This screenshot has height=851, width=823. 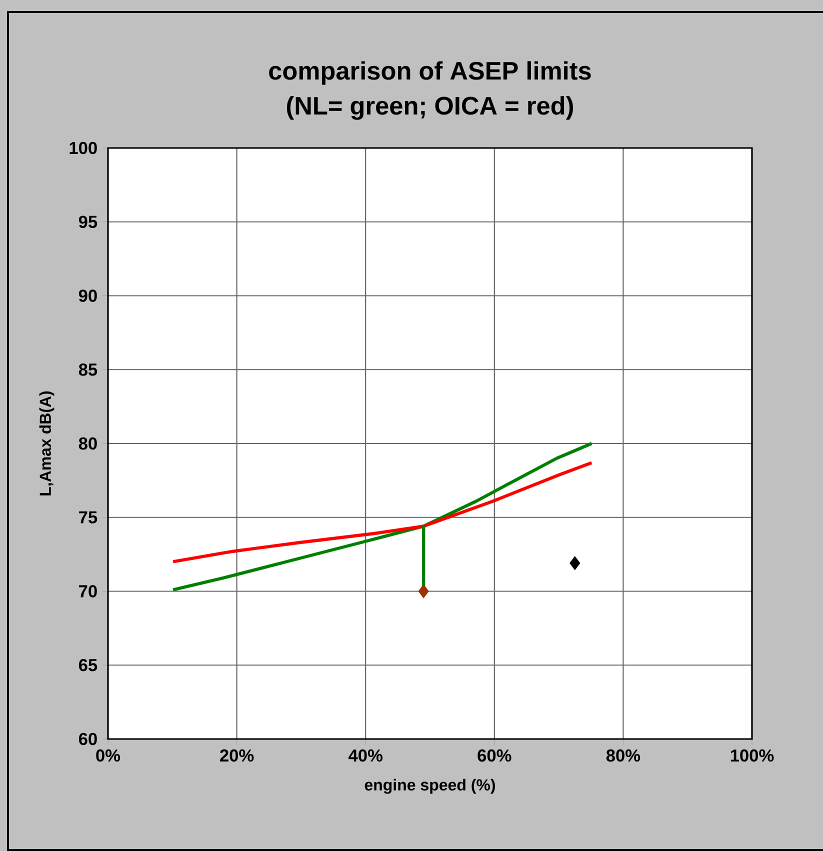 What do you see at coordinates (46, 443) in the screenshot?
I see `y-axis-title: L,Amax dB(A)` at bounding box center [46, 443].